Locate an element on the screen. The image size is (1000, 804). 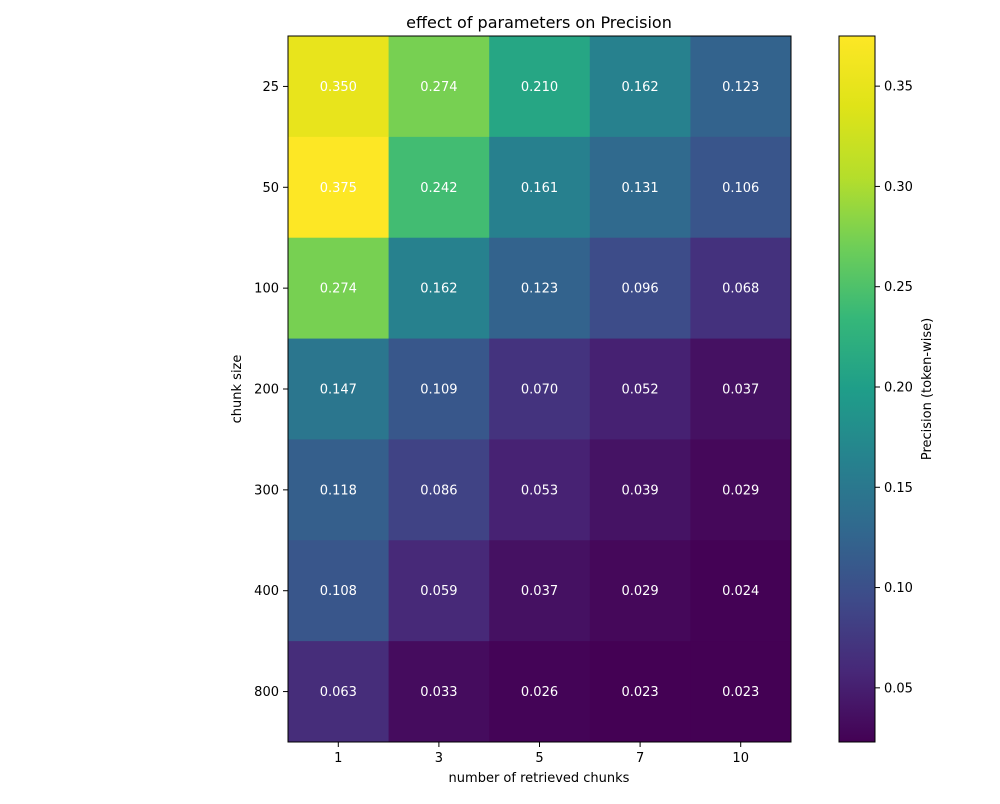
y-tick-label: 50 is located at coordinates (270, 188).